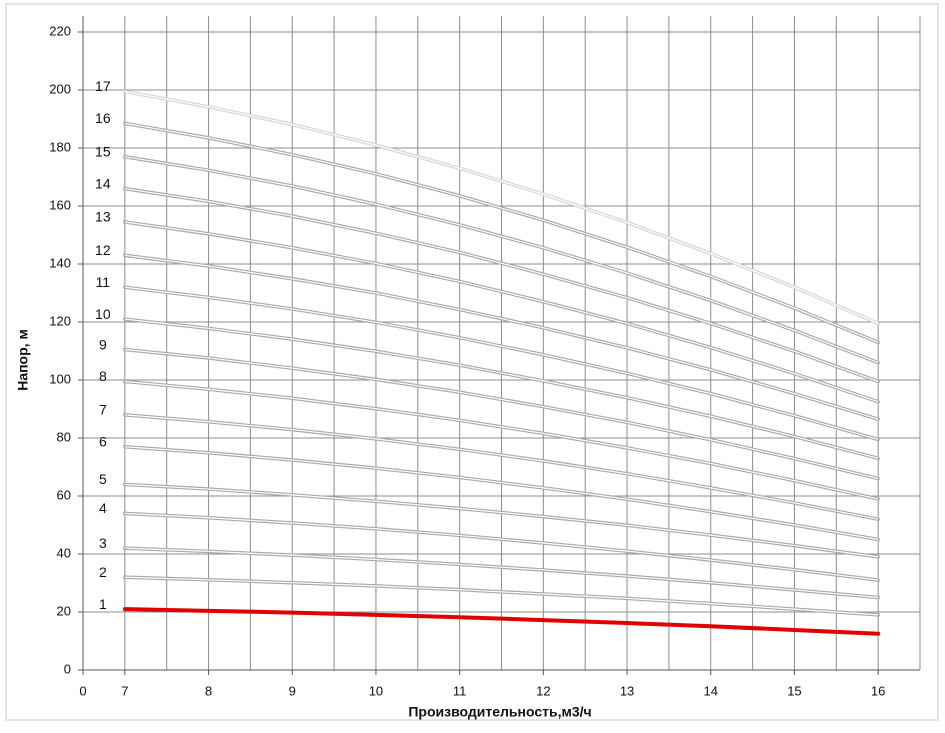  What do you see at coordinates (103, 217) in the screenshot?
I see `series-label: 13` at bounding box center [103, 217].